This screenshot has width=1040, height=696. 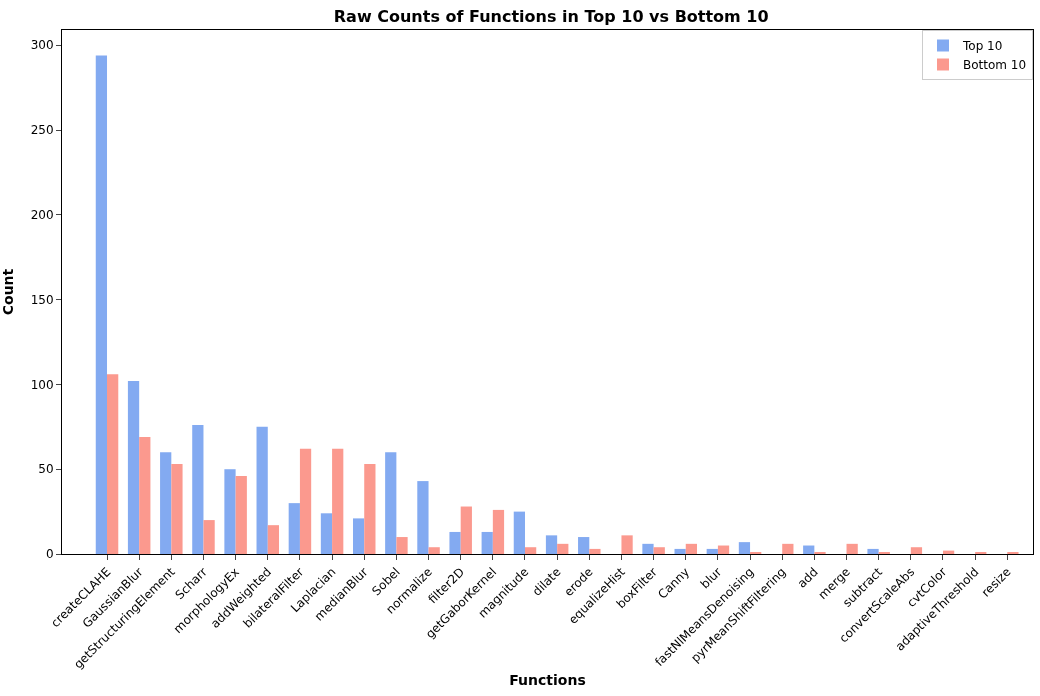 What do you see at coordinates (42, 384) in the screenshot?
I see `y-tick-label: 100` at bounding box center [42, 384].